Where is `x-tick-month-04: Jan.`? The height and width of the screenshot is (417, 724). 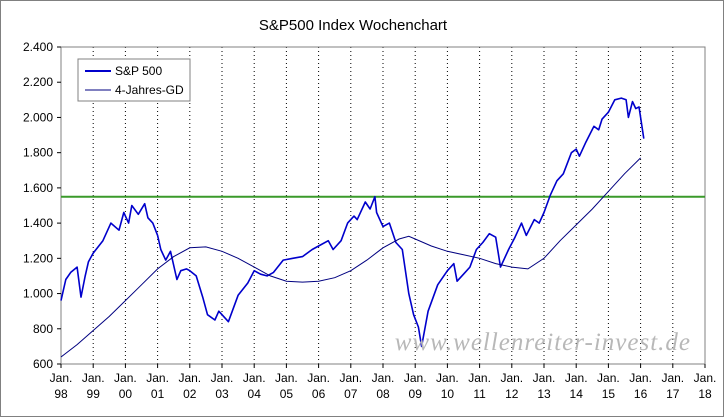
x-tick-month-04: Jan. is located at coordinates (254, 378).